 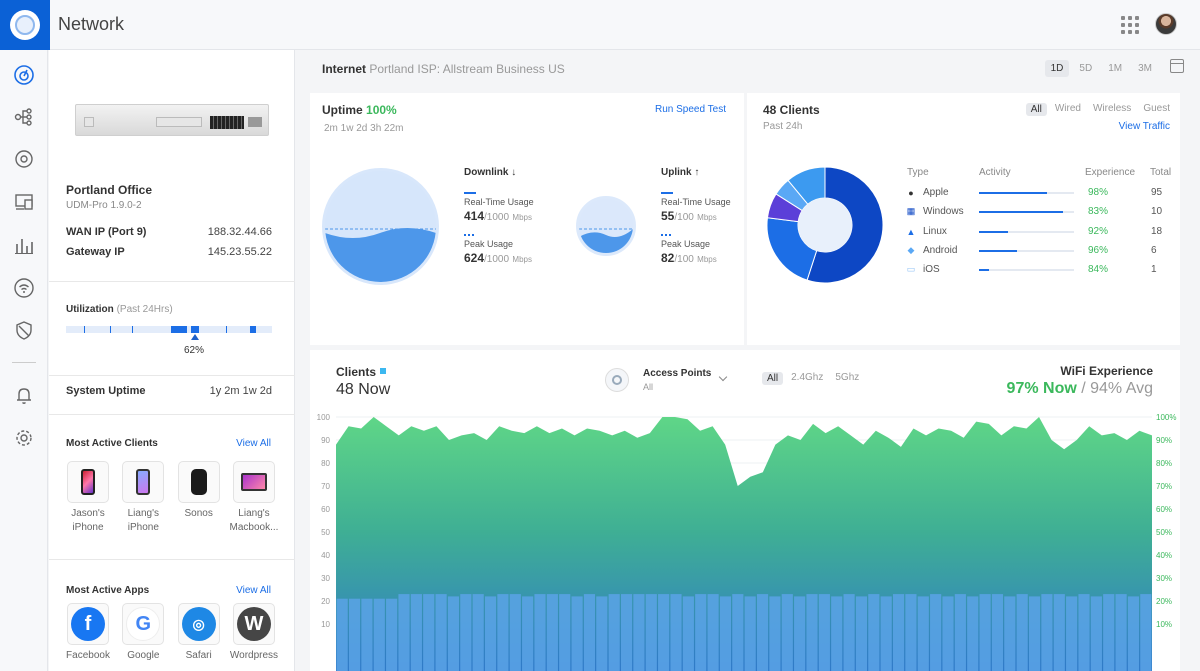 I want to click on tab-wired: Wired, so click(x=1067, y=108).